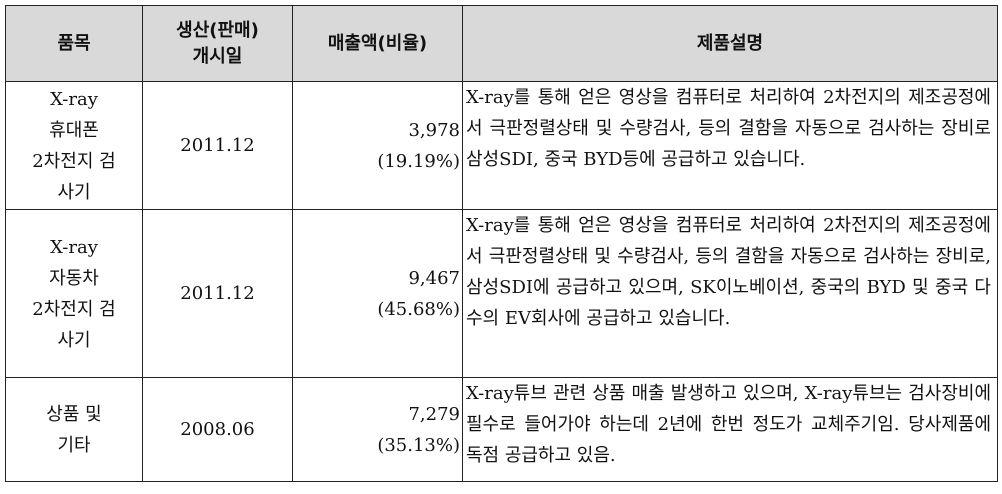  I want to click on sales-cell: 3,978 (19.19%), so click(377, 145).